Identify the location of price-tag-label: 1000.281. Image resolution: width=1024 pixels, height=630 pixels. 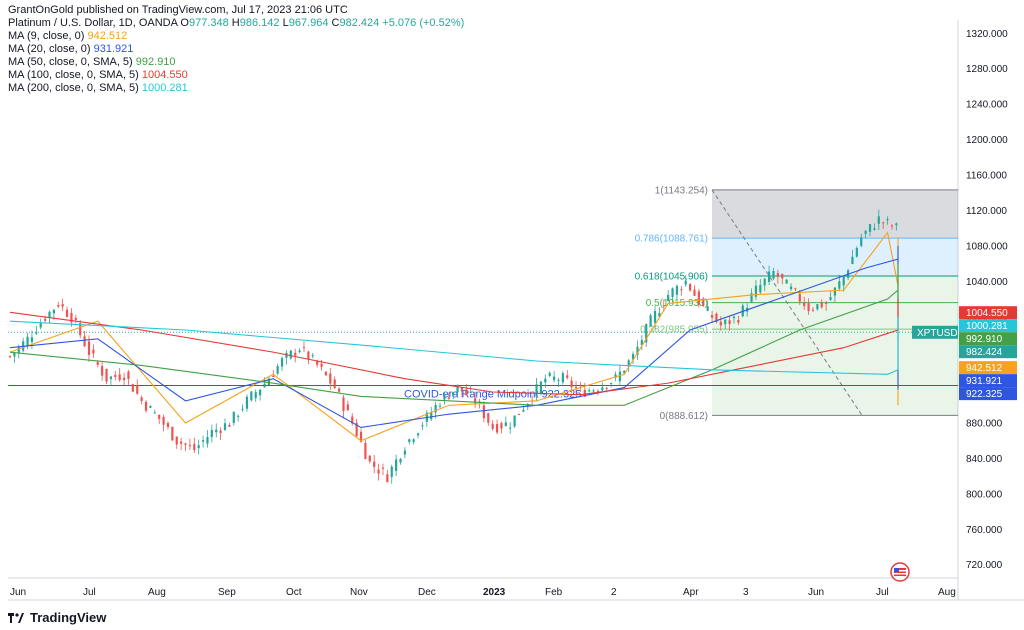
(987, 326).